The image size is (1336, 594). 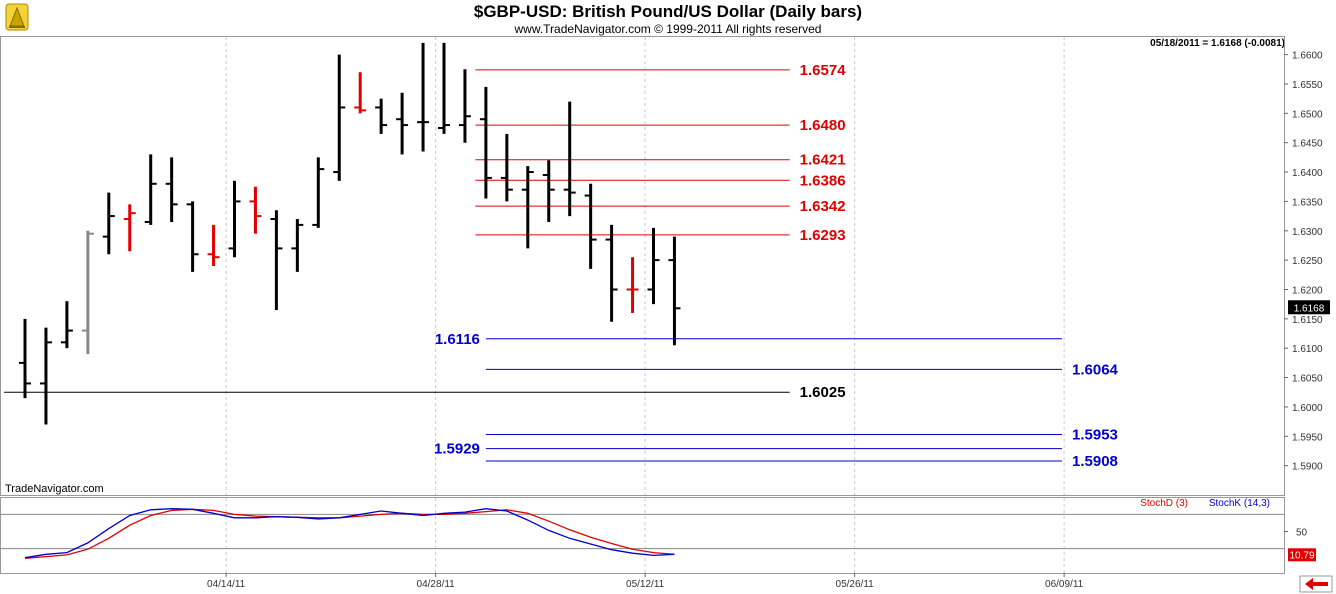 I want to click on stoch-last-label: 10.79, so click(x=1301, y=555).